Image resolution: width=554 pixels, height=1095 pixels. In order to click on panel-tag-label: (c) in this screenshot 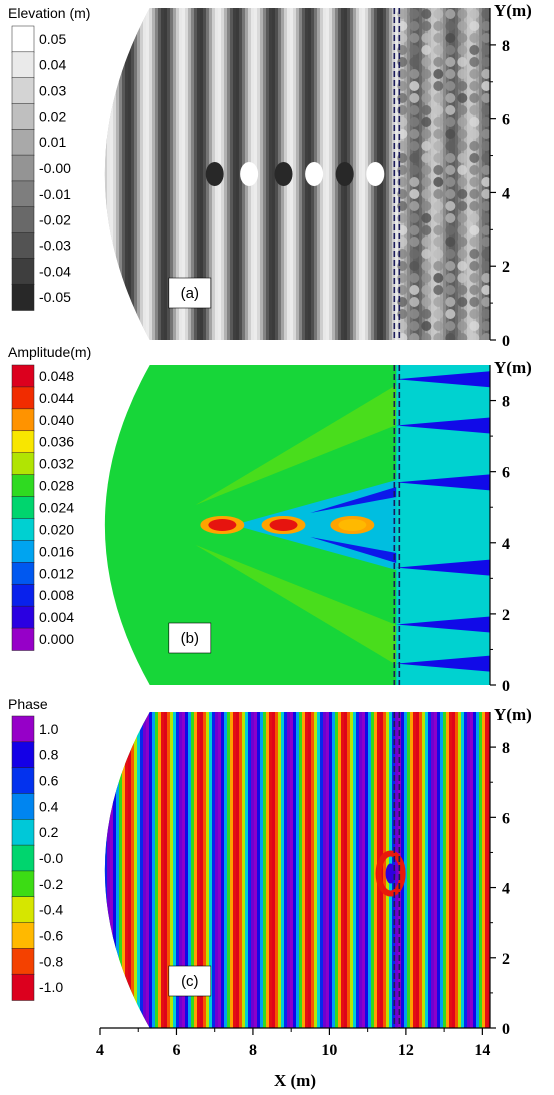, I will do `click(190, 981)`.